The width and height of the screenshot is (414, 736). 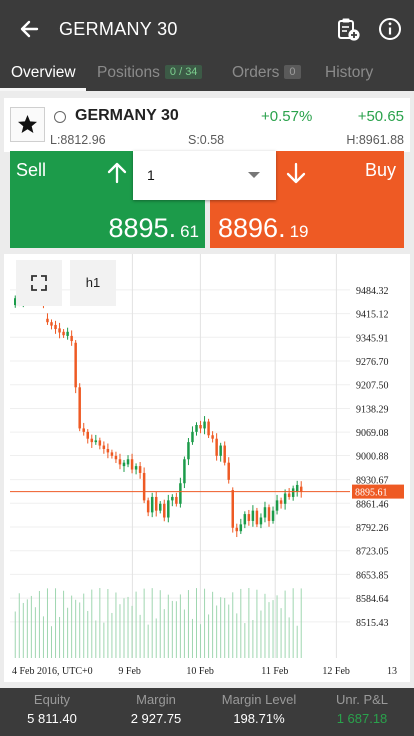 What do you see at coordinates (392, 671) in the screenshot?
I see `x-tick-label: 13` at bounding box center [392, 671].